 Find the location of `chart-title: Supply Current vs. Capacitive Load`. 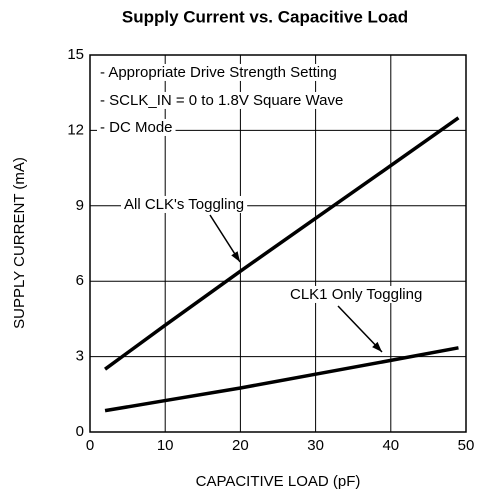

chart-title: Supply Current vs. Capacitive Load is located at coordinates (265, 16).